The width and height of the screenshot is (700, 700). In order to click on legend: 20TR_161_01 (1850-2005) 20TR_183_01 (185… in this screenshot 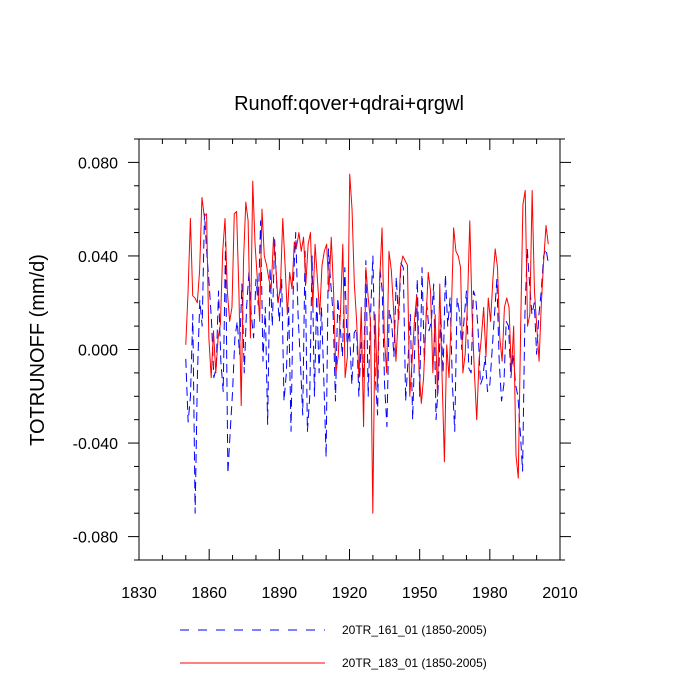, I will do `click(333, 646)`.